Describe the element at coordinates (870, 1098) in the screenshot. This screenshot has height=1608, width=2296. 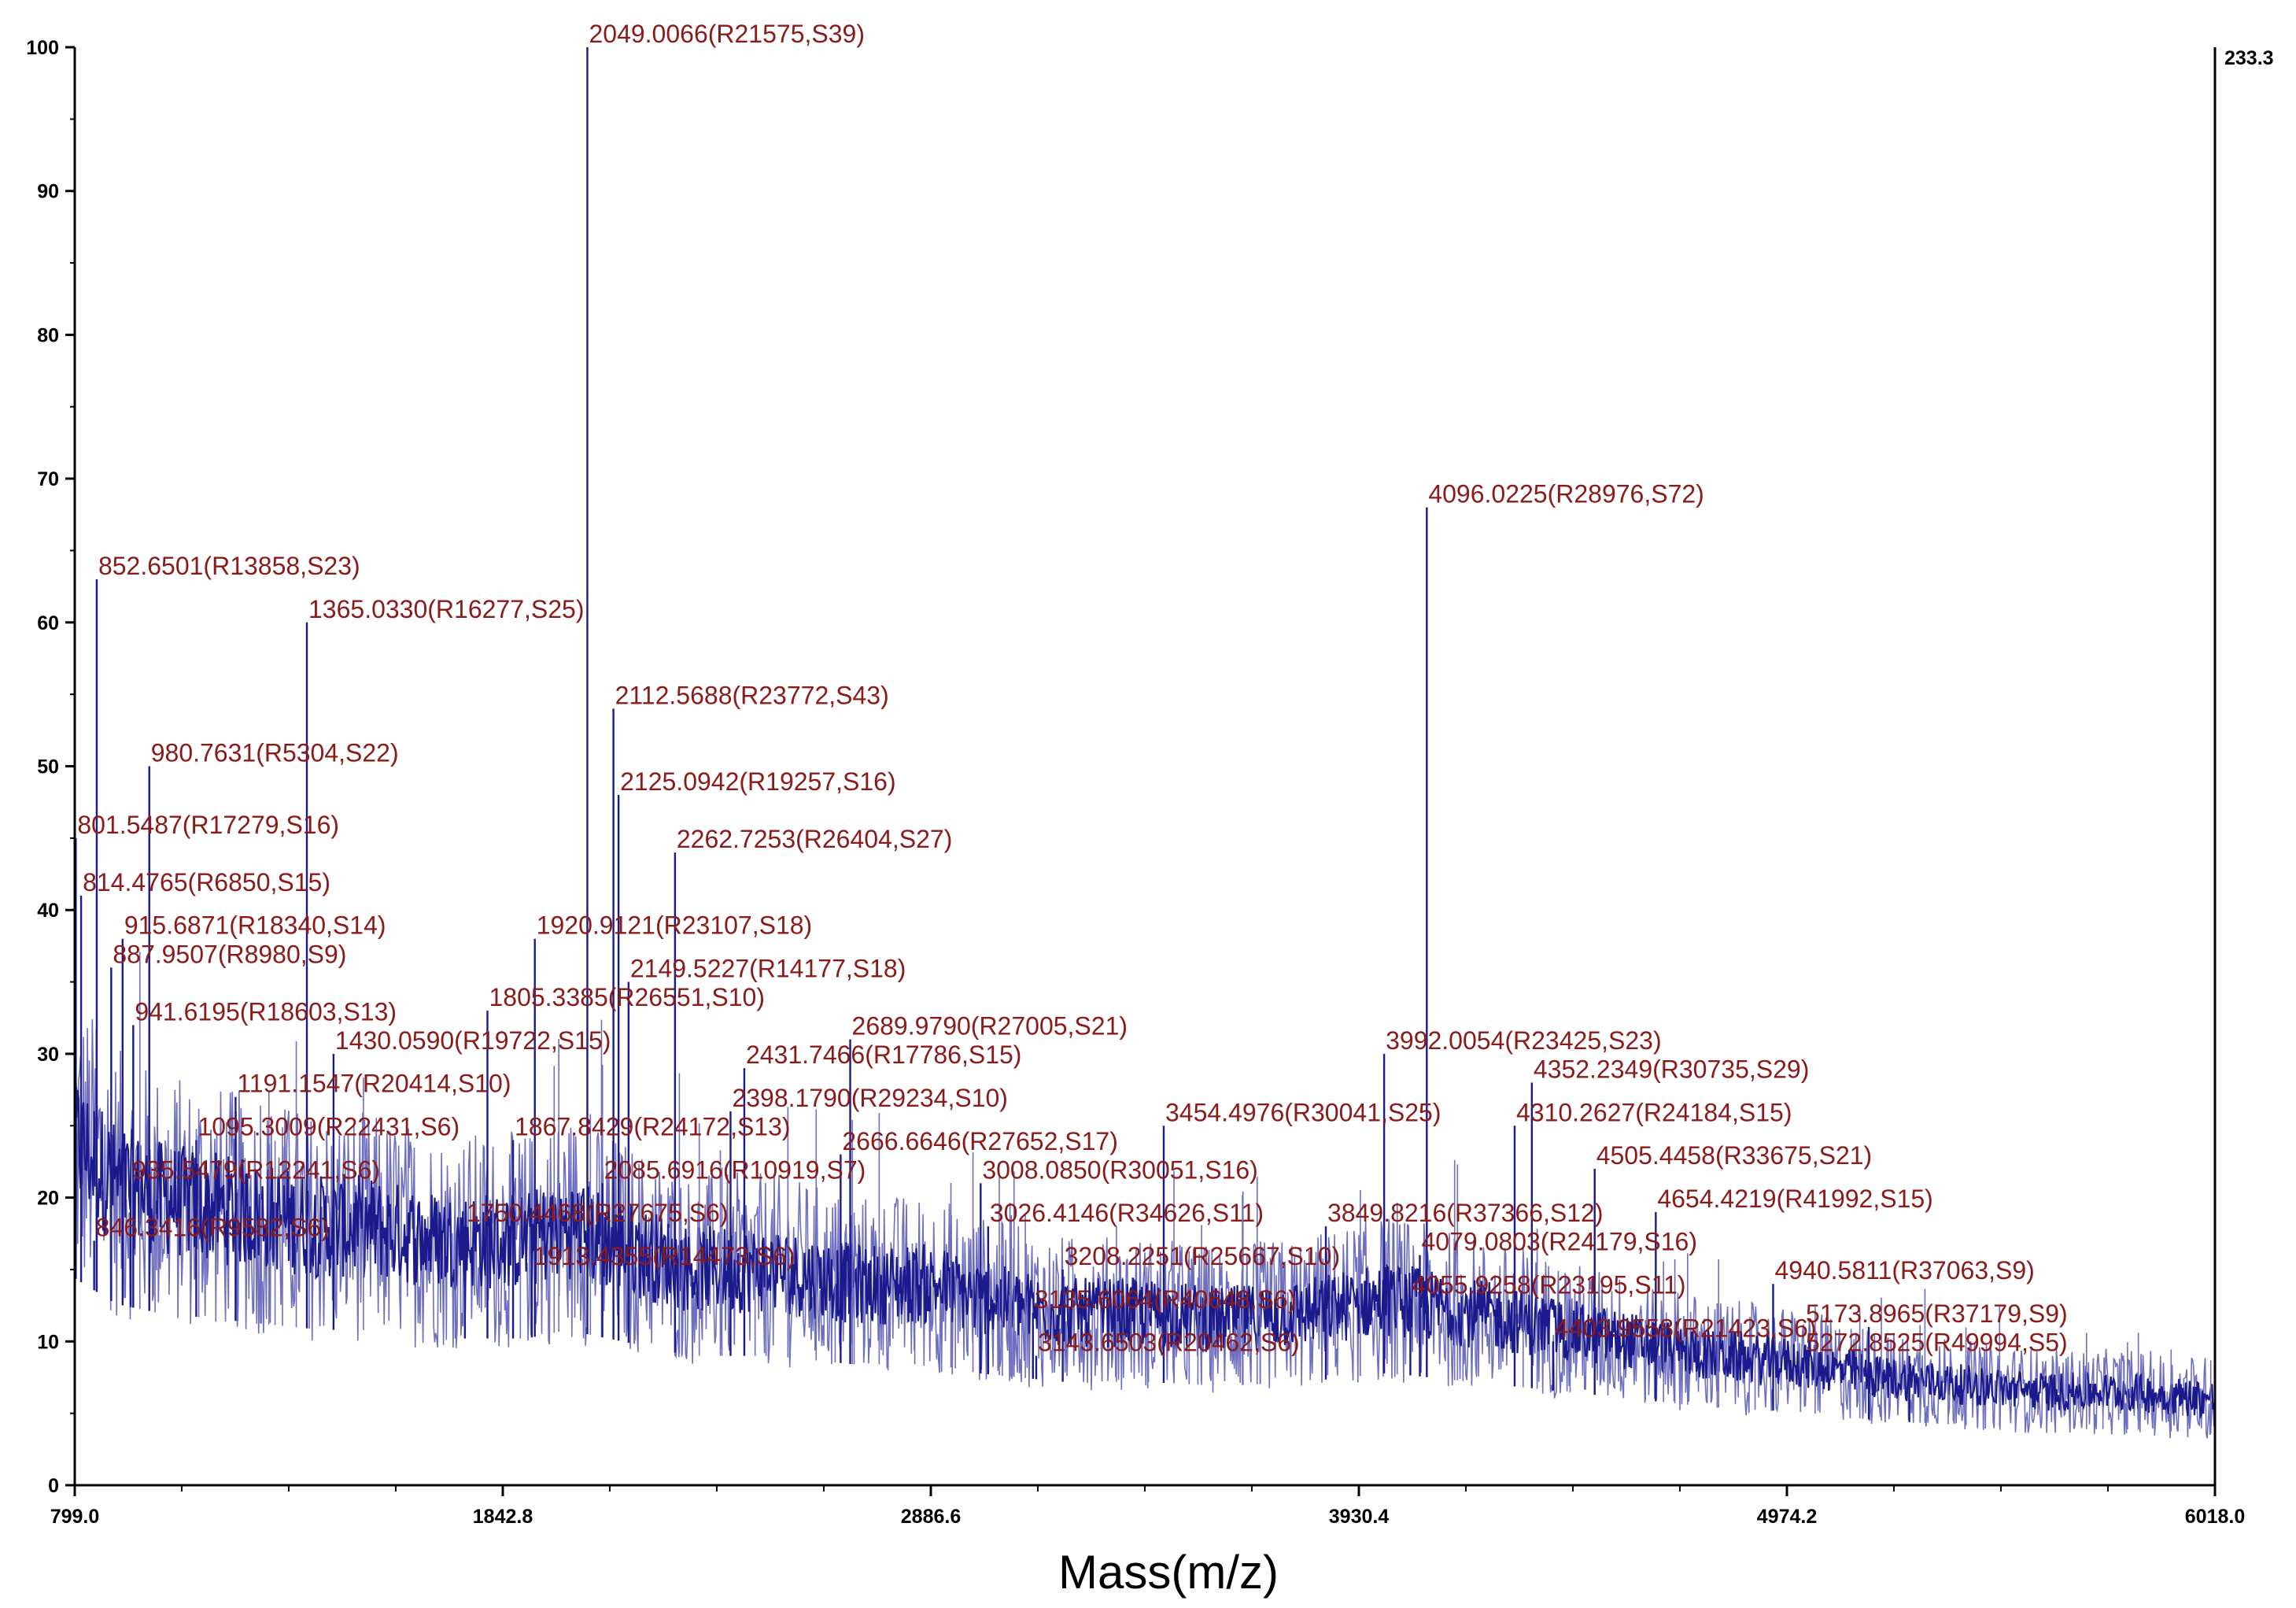
I see `peak-label: 2398.1790(R29234,S10)` at that location.